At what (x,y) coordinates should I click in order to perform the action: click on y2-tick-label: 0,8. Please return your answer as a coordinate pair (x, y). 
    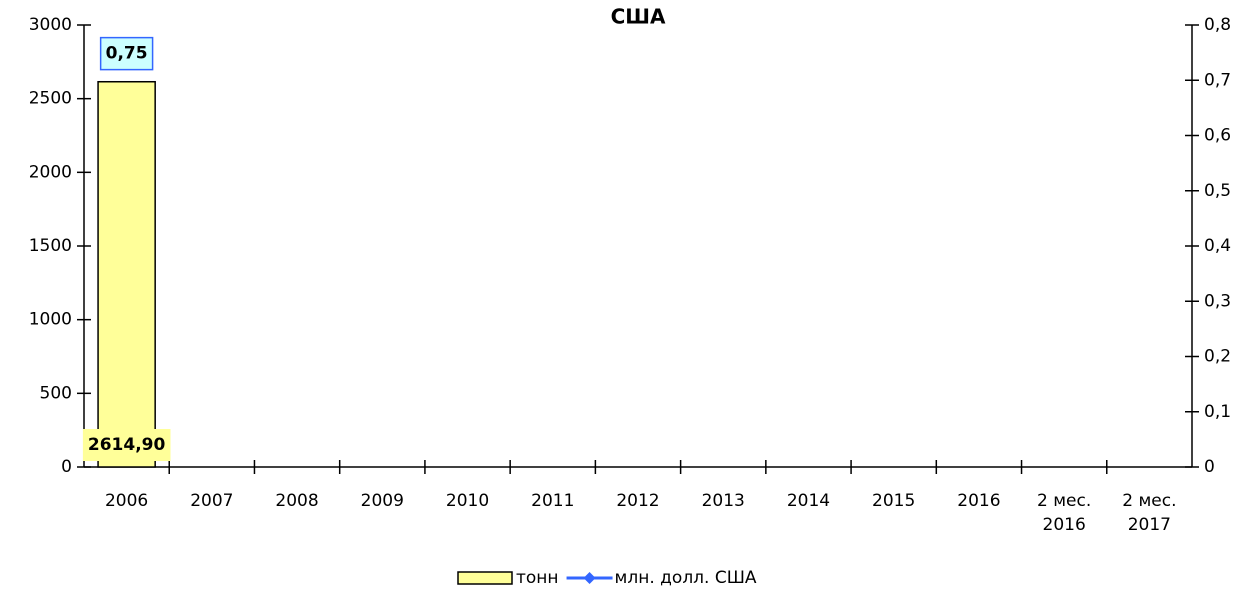
    Looking at the image, I should click on (1217, 25).